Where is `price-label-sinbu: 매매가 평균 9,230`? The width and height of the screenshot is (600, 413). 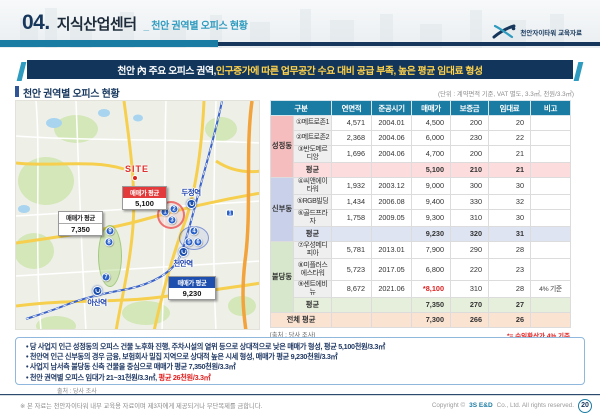
price-label-sinbu: 매매가 평균 9,230 is located at coordinates (192, 288).